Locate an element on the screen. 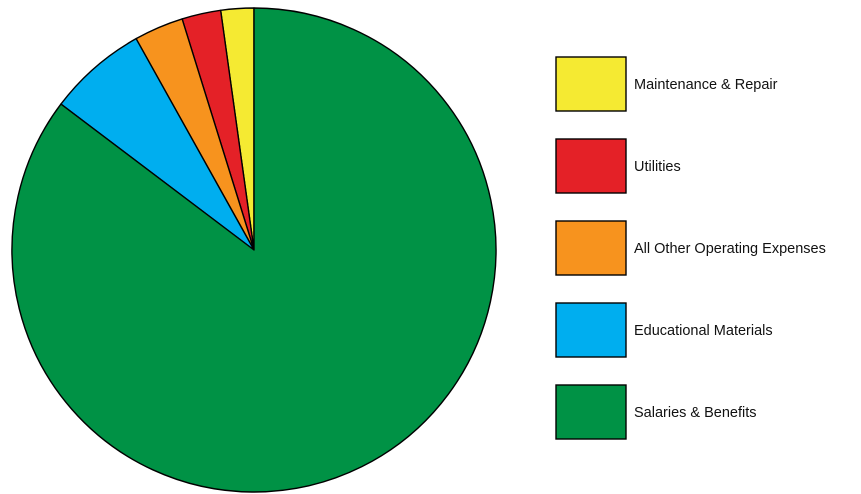 The width and height of the screenshot is (861, 494). legend-label: Maintenance & Repair is located at coordinates (706, 85).